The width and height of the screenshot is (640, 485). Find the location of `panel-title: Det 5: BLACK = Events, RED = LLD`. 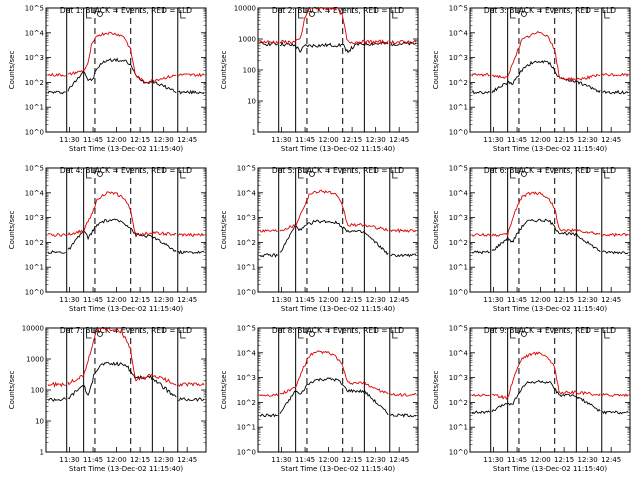

panel-title: Det 5: BLACK = Events, RED = LLD is located at coordinates (338, 170).